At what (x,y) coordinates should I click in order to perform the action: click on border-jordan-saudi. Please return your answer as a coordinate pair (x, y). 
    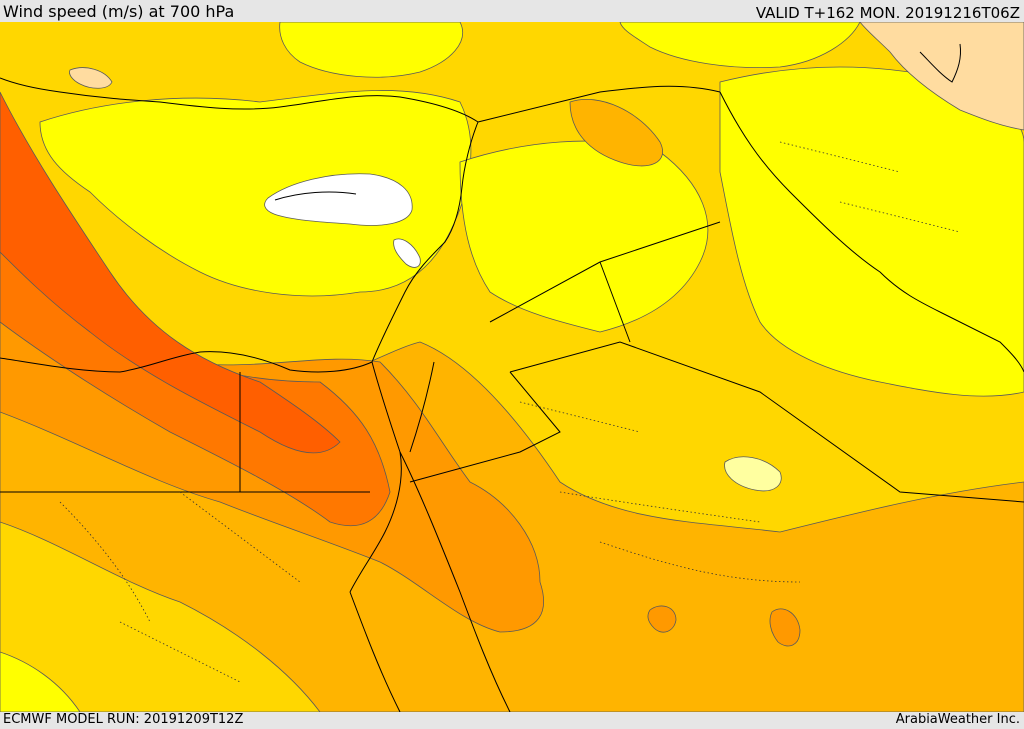
    Looking at the image, I should click on (485, 427).